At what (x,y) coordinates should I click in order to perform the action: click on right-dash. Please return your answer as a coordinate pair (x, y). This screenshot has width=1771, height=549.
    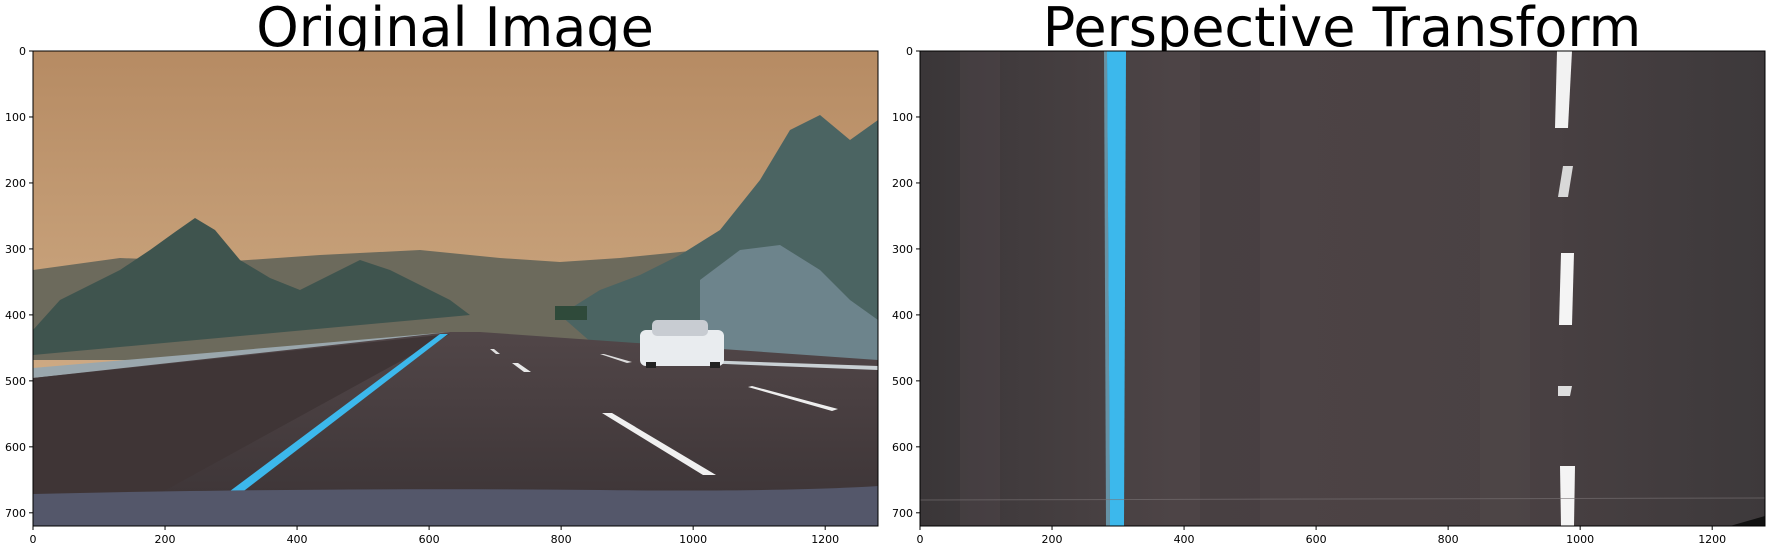
    Looking at the image, I should click on (616, 358).